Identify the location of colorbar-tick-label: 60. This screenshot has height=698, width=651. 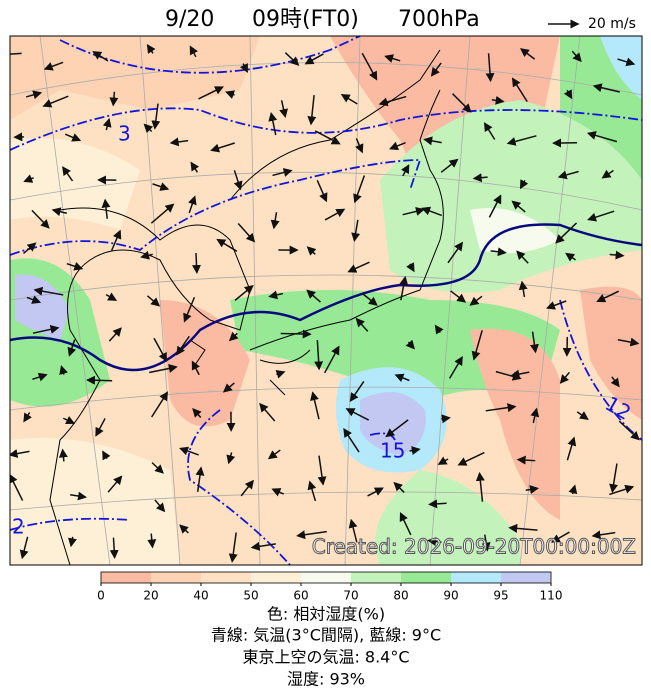
(300, 596).